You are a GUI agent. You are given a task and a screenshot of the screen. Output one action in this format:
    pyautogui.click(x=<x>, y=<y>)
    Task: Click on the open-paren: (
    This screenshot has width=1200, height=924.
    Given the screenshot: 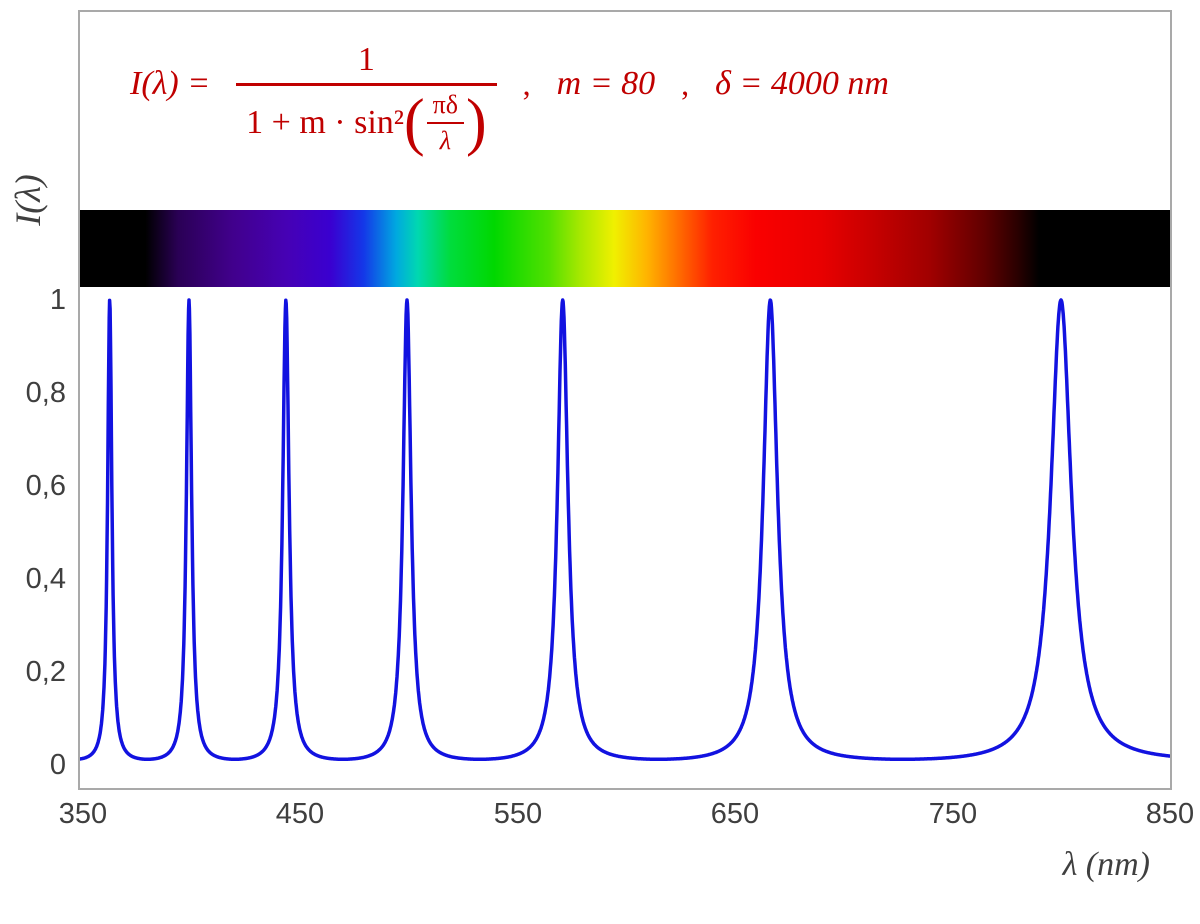 What is the action you would take?
    pyautogui.click(x=414, y=121)
    